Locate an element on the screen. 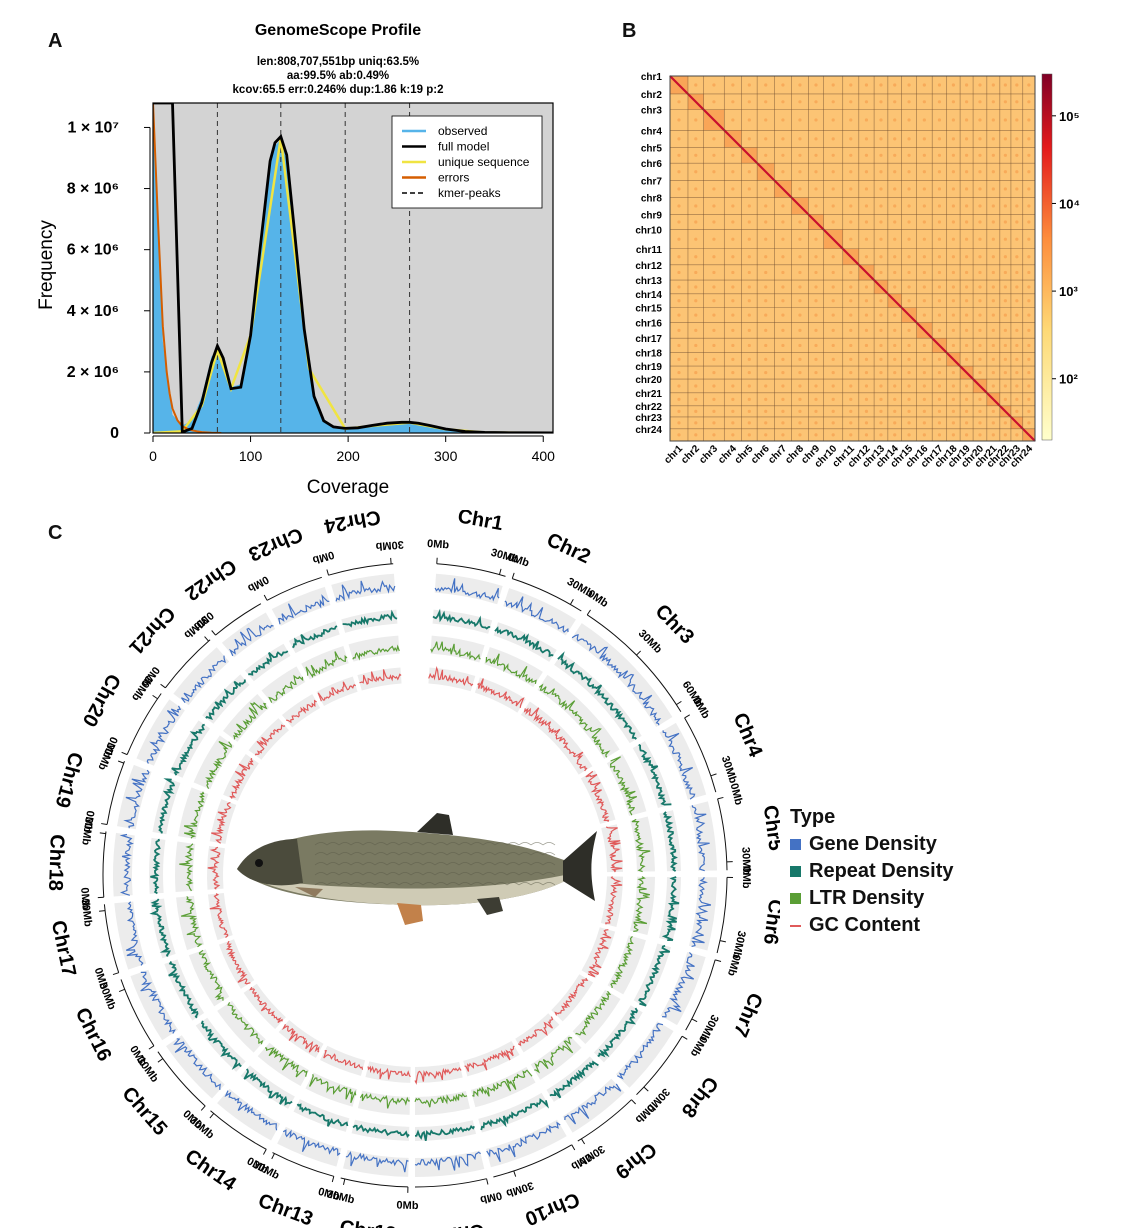  series-observed-area is located at coordinates (353, 268).